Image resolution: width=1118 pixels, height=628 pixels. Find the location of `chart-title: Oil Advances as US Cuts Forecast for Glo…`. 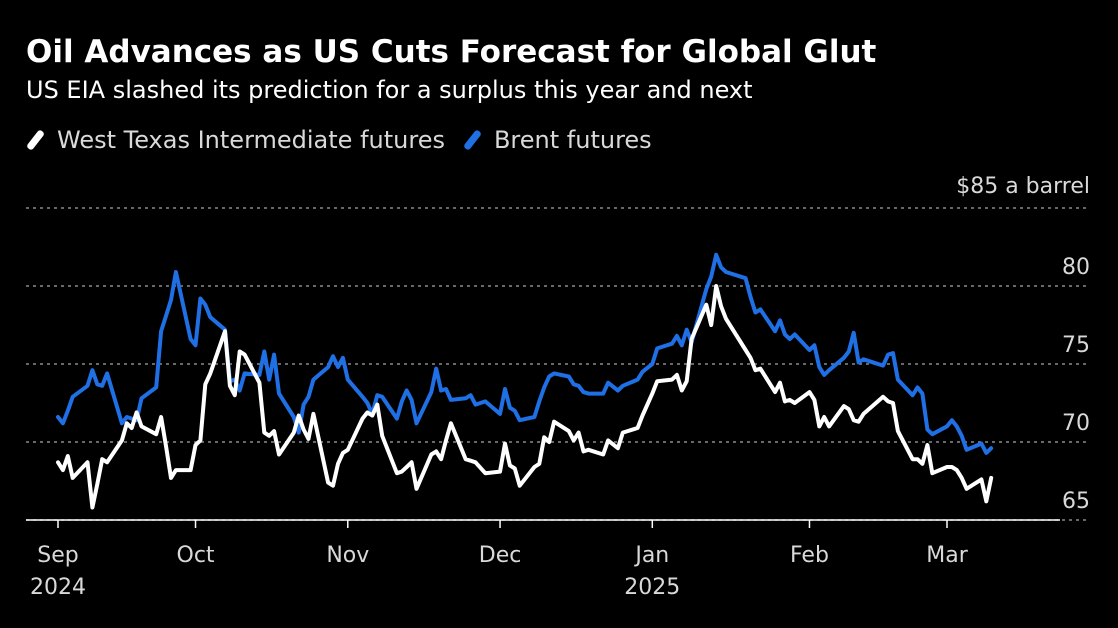

chart-title: Oil Advances as US Cuts Forecast for Glo… is located at coordinates (451, 52).